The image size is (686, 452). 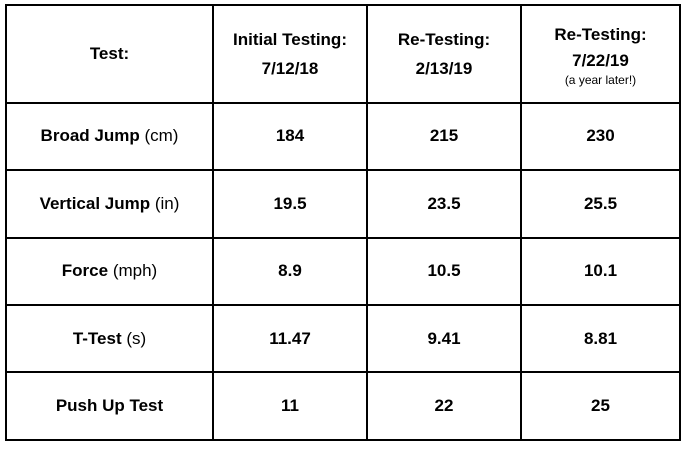 What do you see at coordinates (444, 271) in the screenshot?
I see `value-retest-1: 10.5` at bounding box center [444, 271].